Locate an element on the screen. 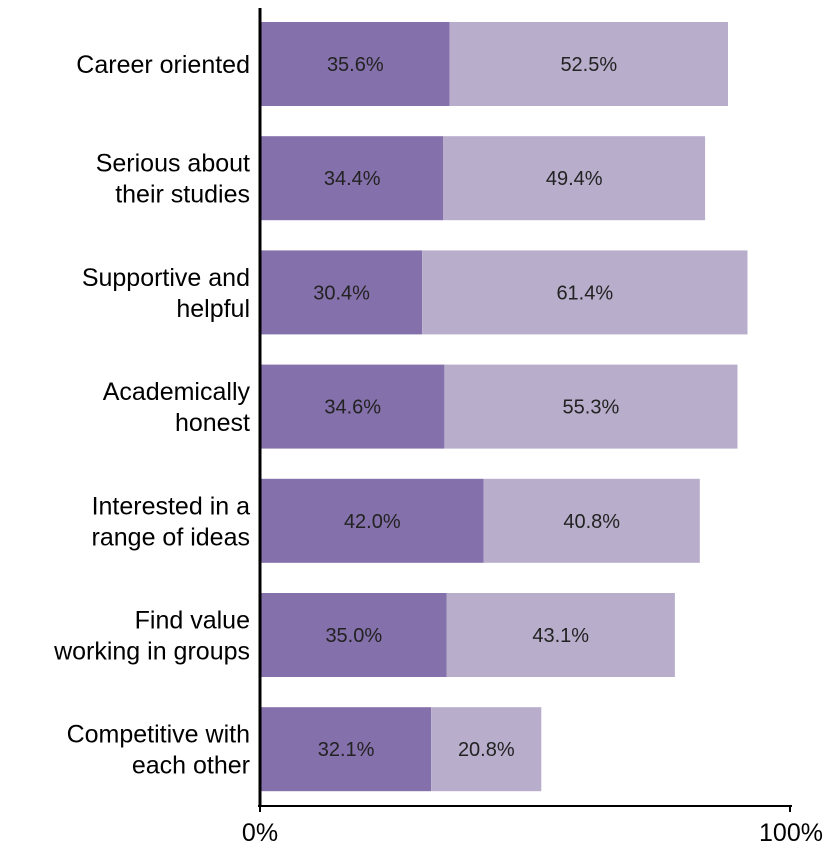 The image size is (831, 846). data-label-2-row-6: 43.1% is located at coordinates (560, 636).